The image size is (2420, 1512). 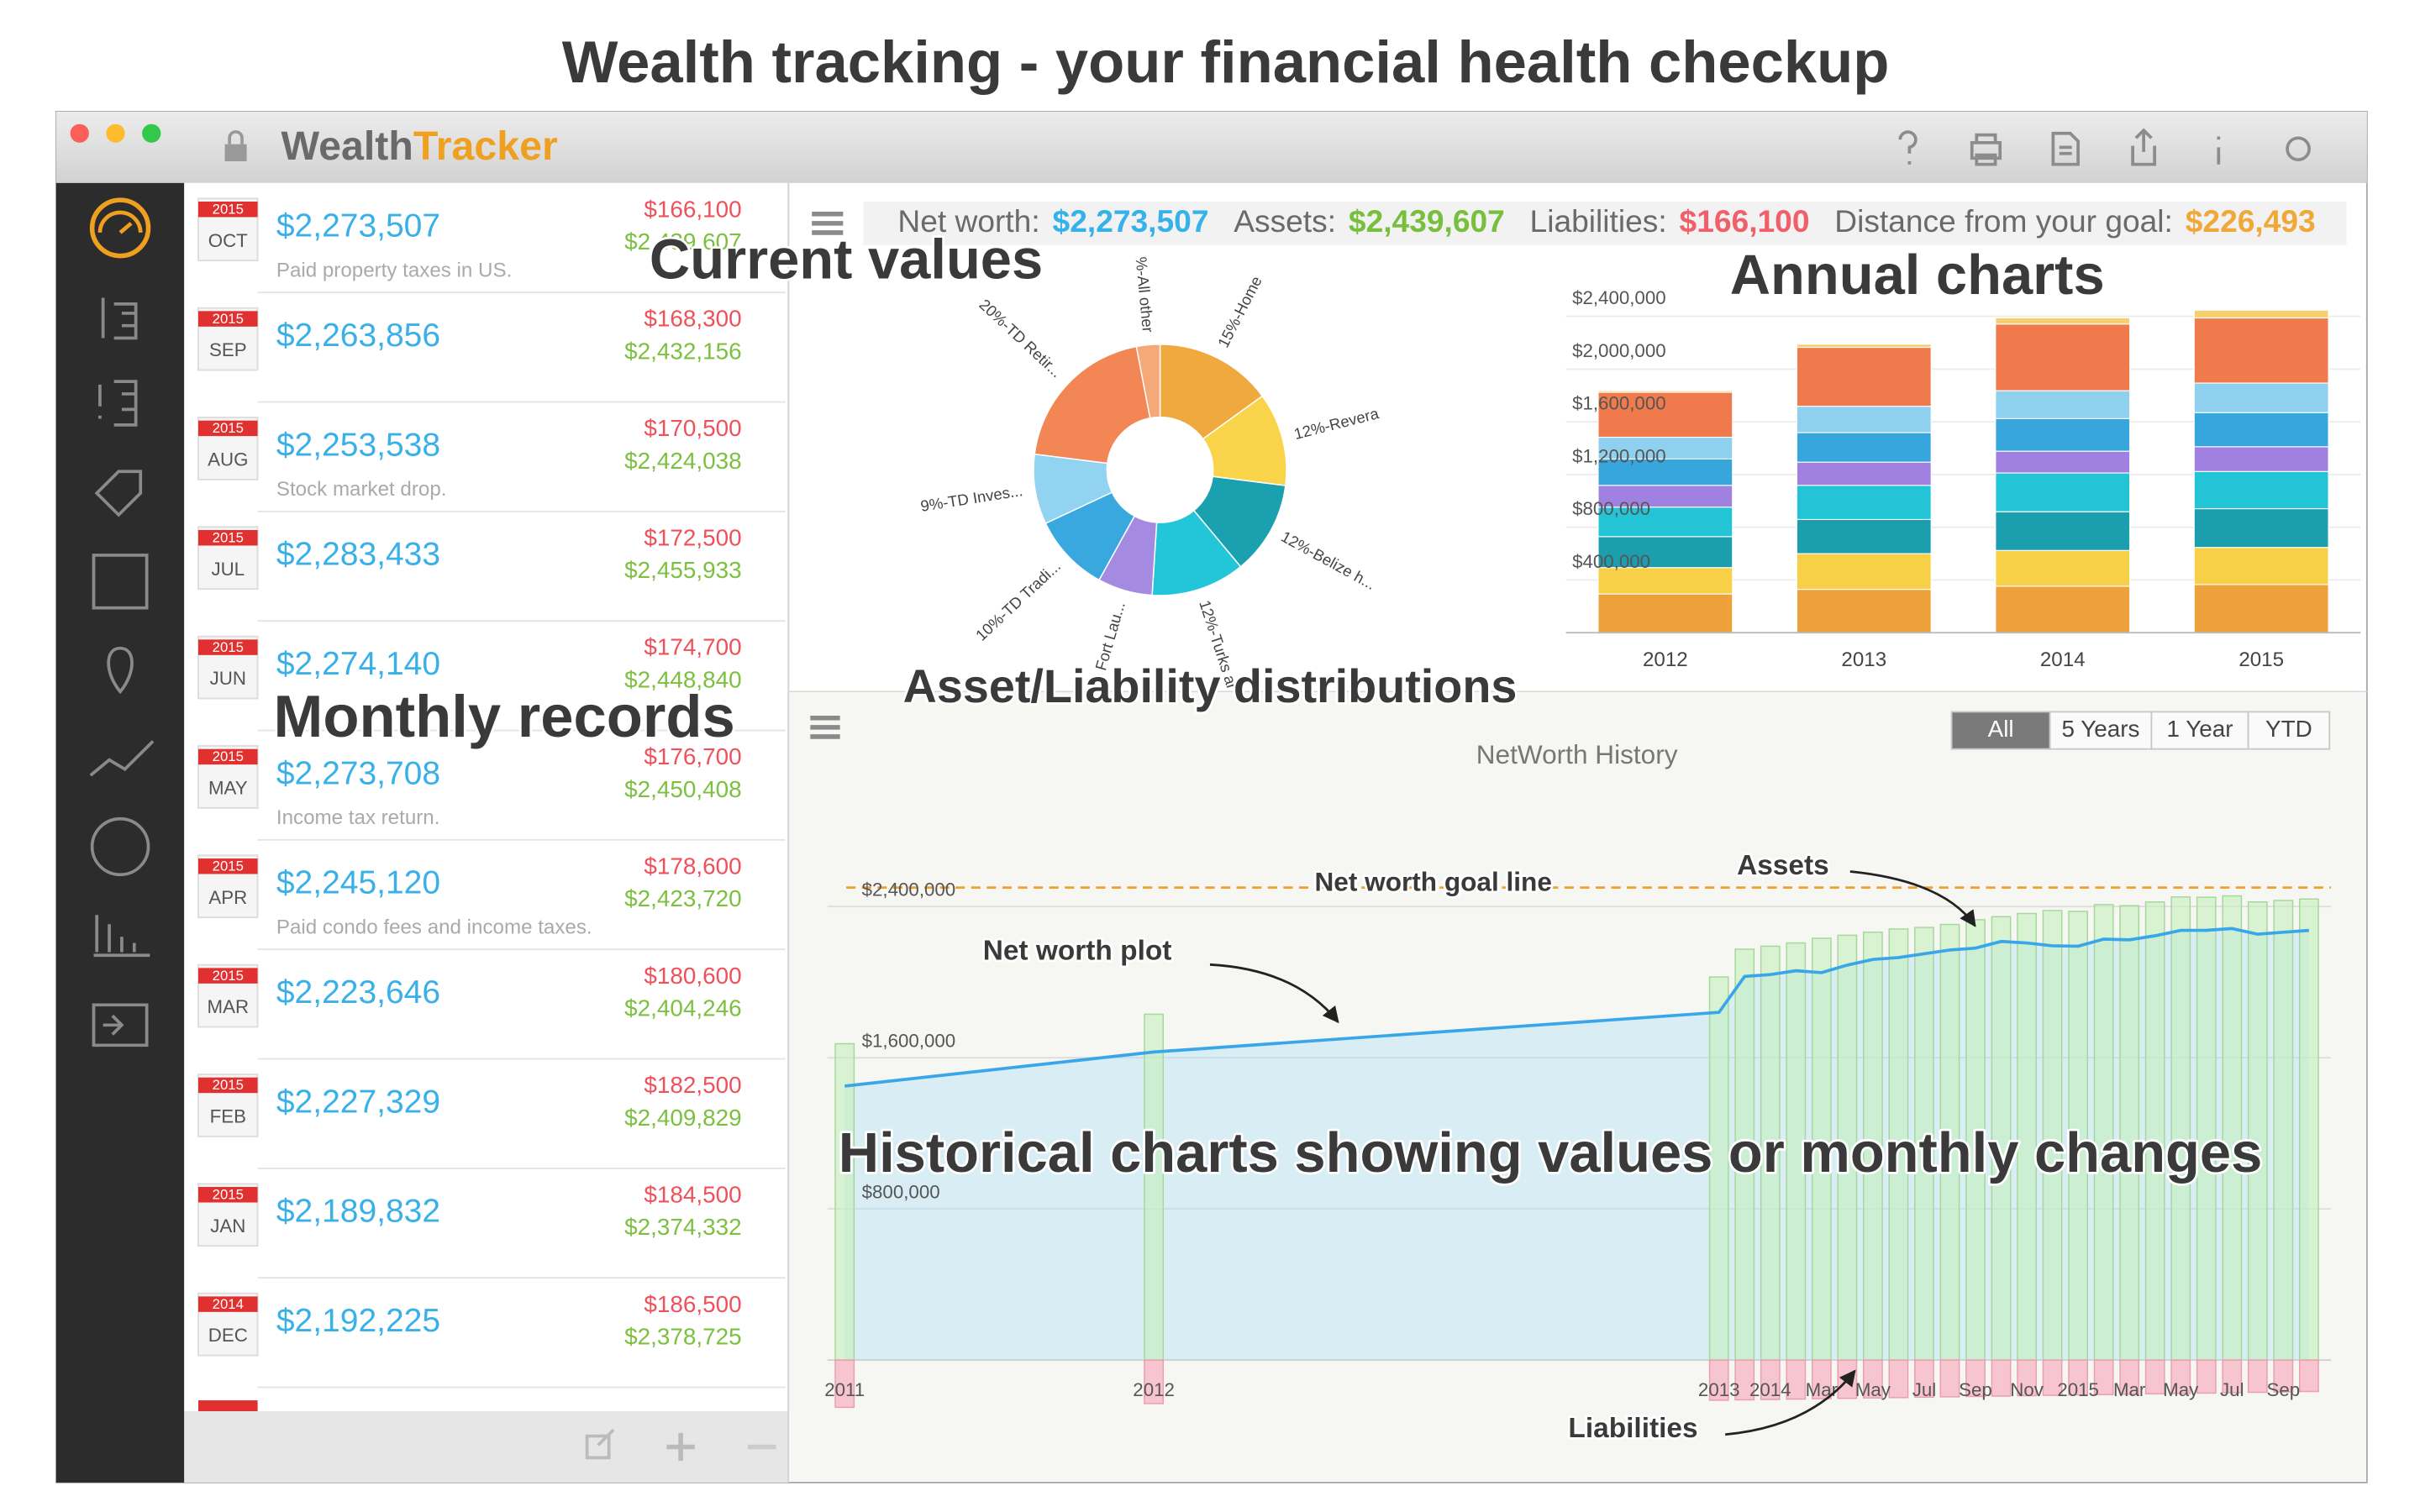 What do you see at coordinates (1577, 754) in the screenshot?
I see `chart-title: NetWorth History` at bounding box center [1577, 754].